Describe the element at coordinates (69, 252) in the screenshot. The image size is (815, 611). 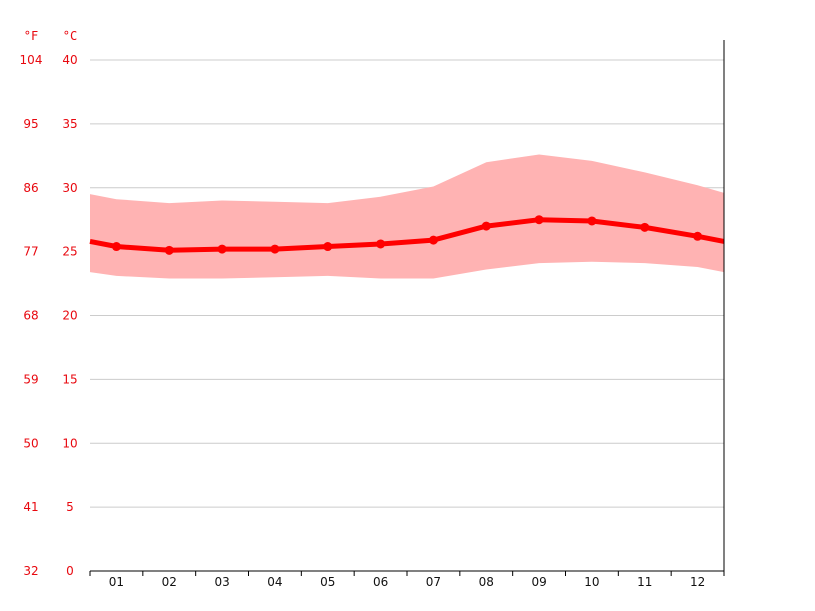
I see `y-tick-celsius: 25` at that location.